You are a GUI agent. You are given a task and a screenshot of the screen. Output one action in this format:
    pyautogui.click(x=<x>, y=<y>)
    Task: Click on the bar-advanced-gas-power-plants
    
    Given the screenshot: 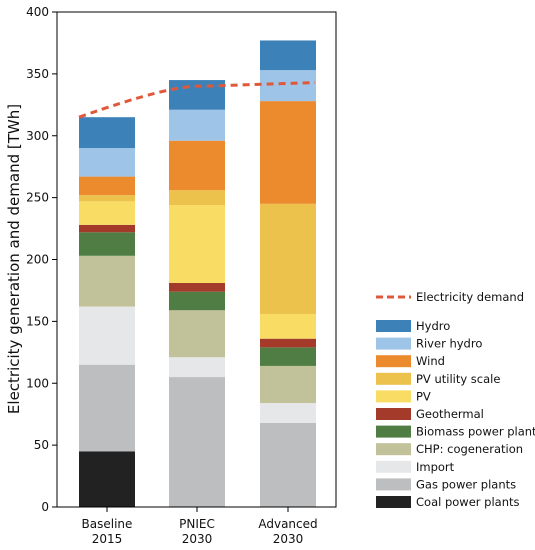 What is the action you would take?
    pyautogui.click(x=288, y=464)
    